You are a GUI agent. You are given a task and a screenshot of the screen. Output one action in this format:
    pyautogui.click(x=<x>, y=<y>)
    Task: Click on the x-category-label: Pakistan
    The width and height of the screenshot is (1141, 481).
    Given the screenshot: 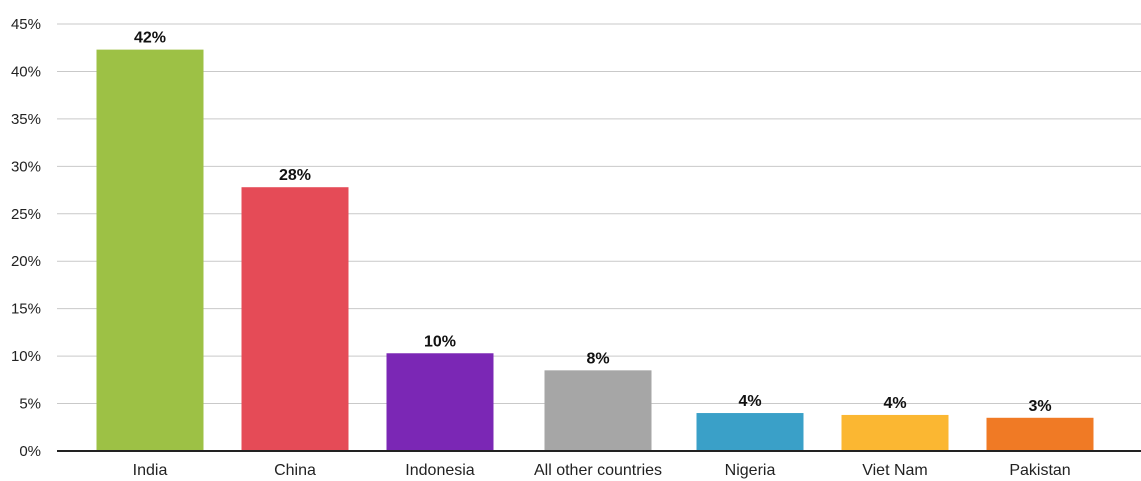 What is the action you would take?
    pyautogui.click(x=1039, y=470)
    